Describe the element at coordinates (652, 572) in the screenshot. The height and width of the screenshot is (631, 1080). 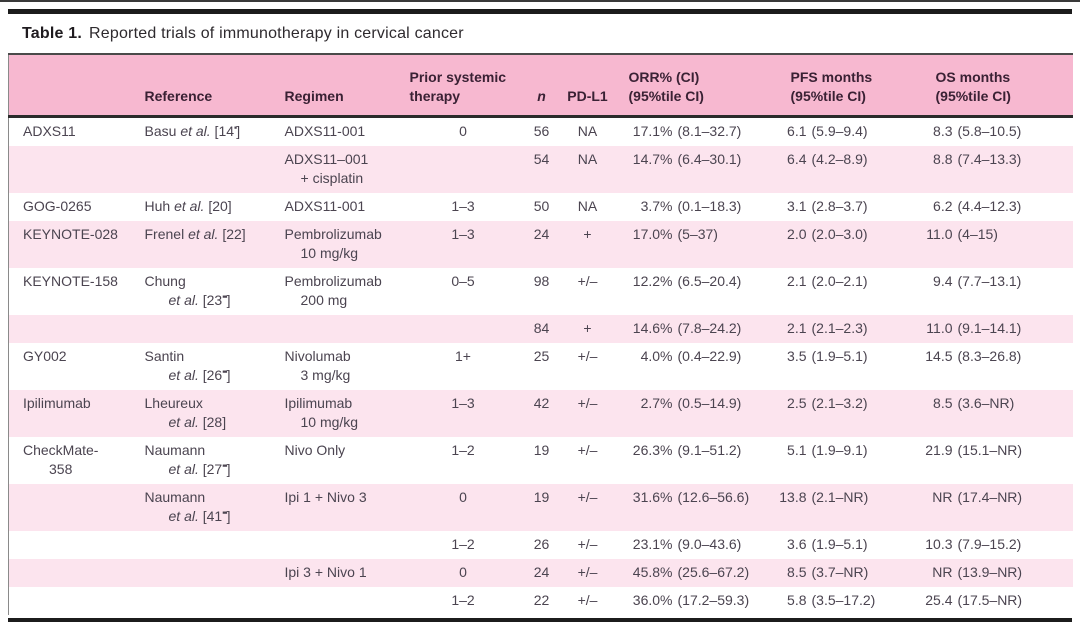
I see `value: 45.8%` at that location.